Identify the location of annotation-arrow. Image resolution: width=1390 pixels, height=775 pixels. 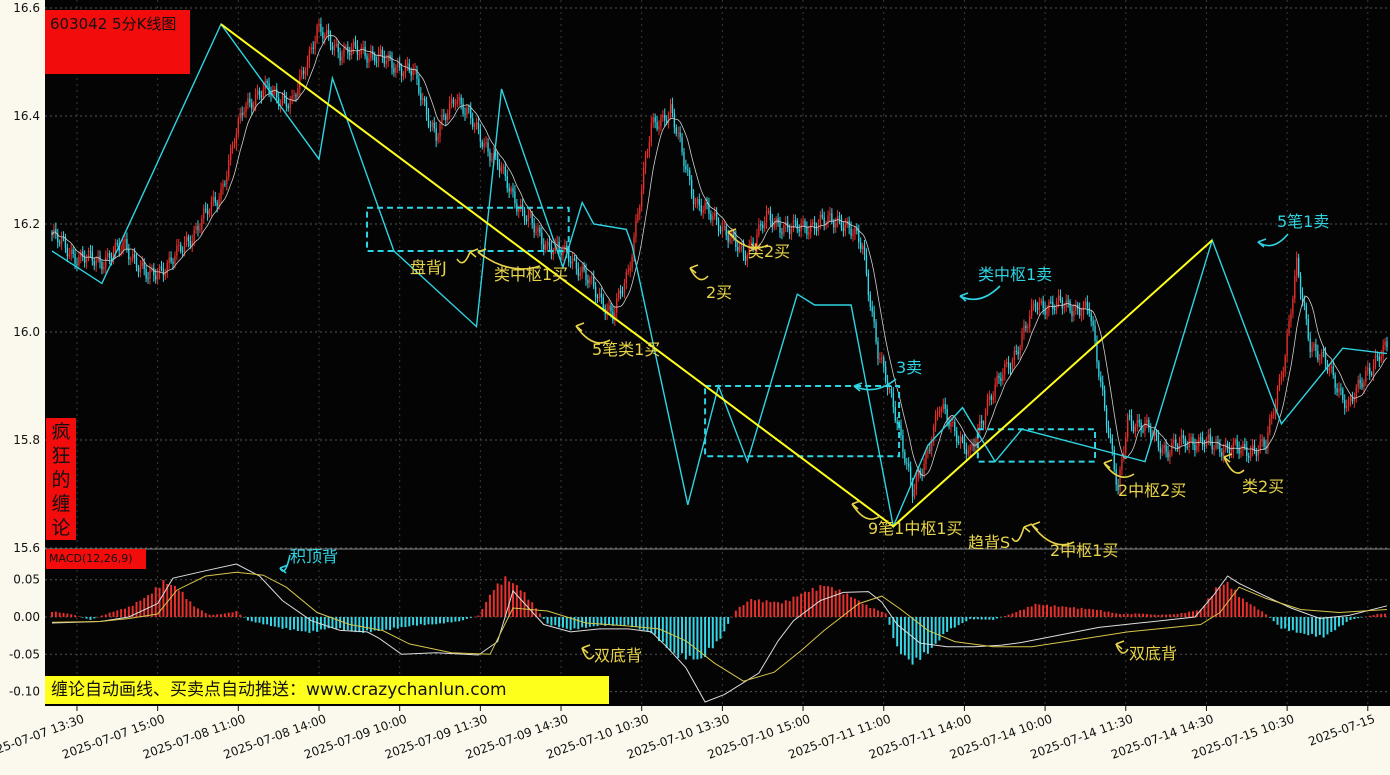
(866, 511).